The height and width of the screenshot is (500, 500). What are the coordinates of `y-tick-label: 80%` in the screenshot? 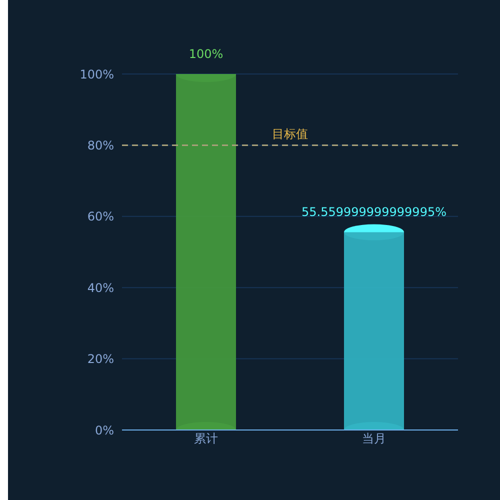 It's located at (100, 145).